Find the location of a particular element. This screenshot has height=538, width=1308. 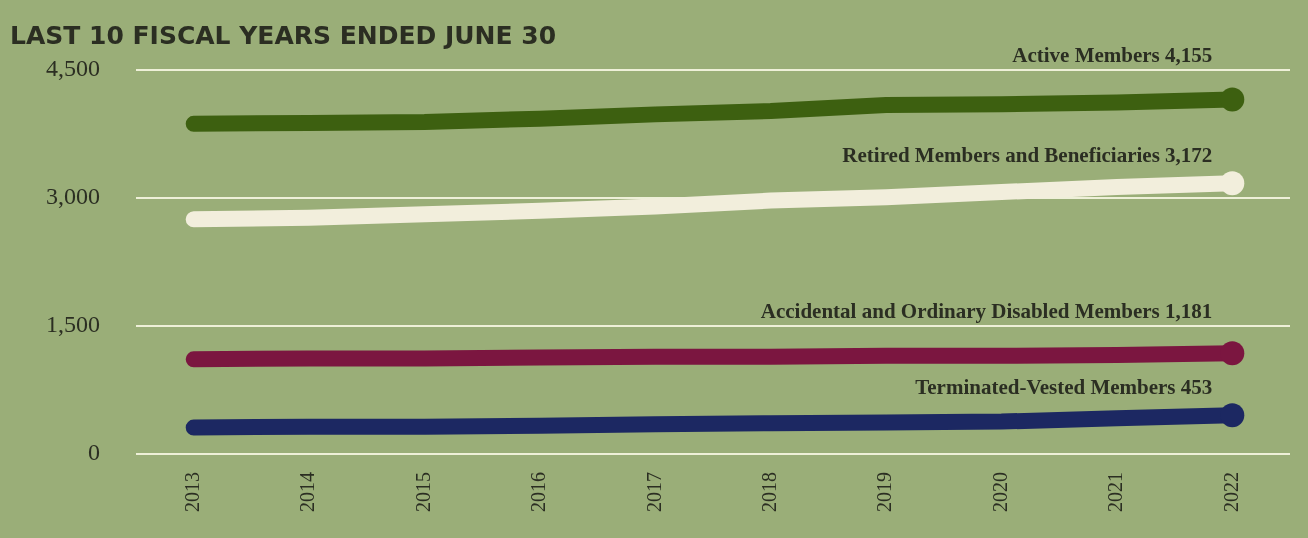

text: Retired Members and Beneficiaries 3,172 is located at coordinates (1027, 155).